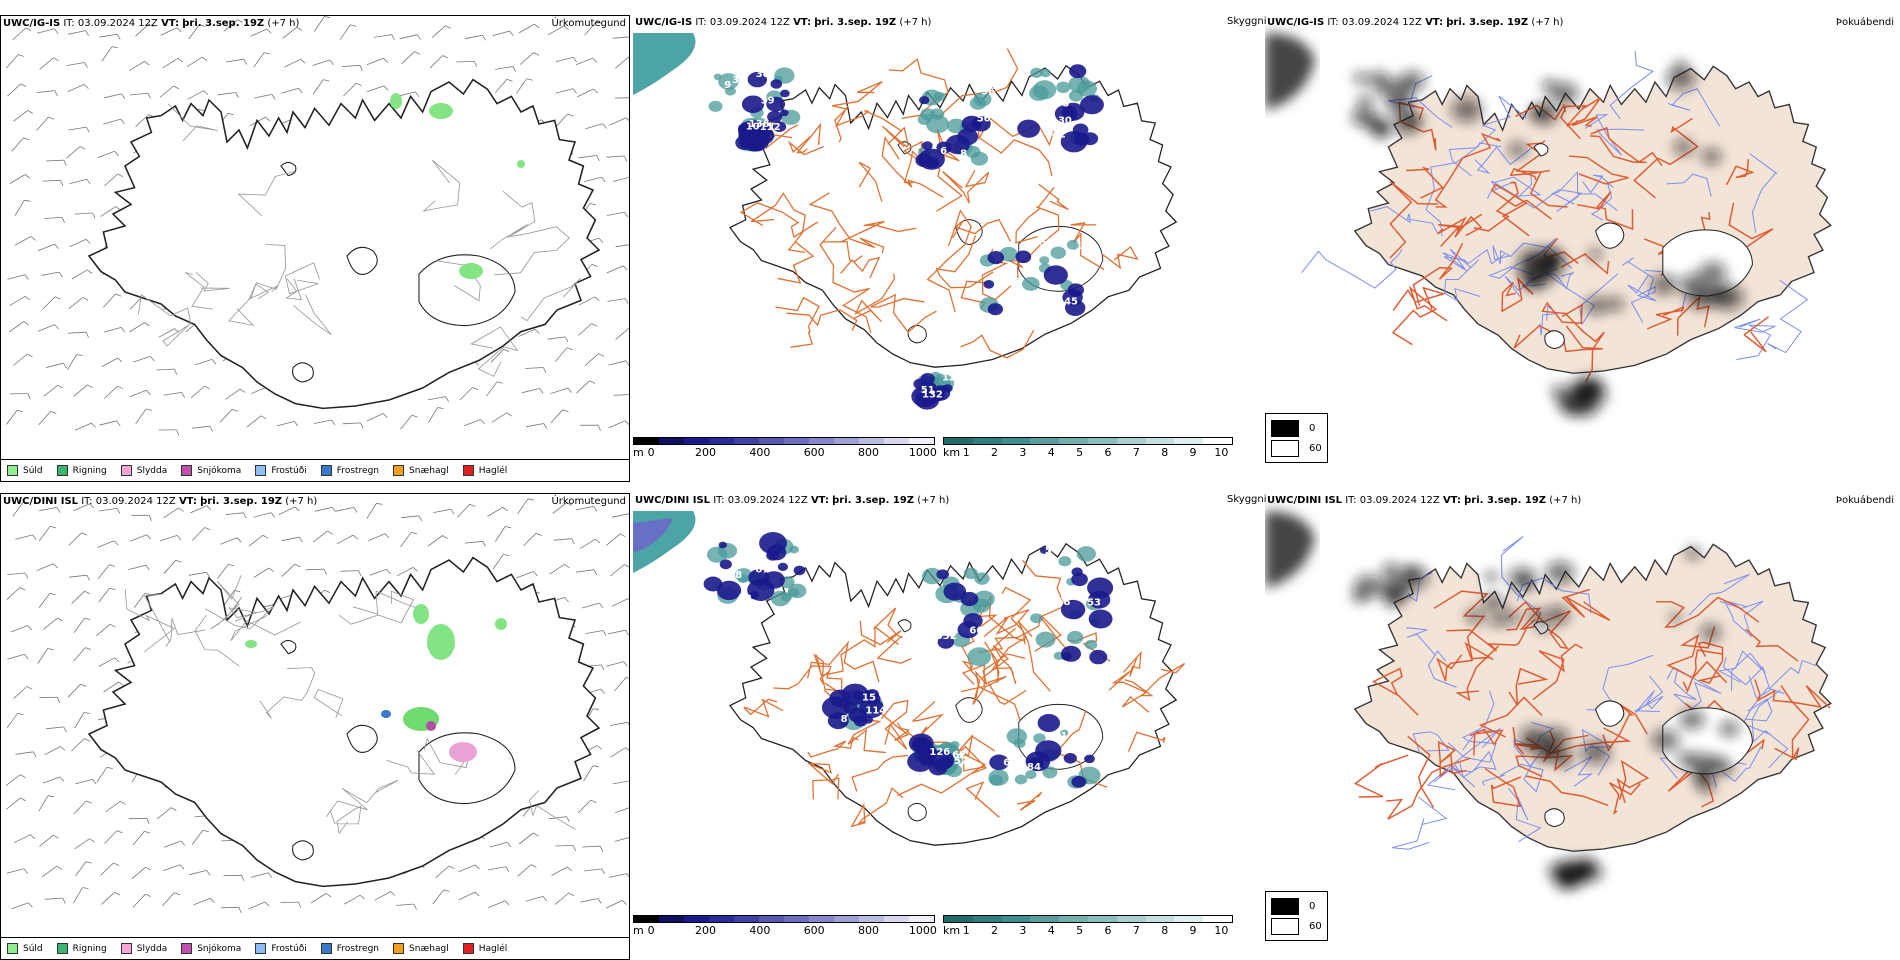 The height and width of the screenshot is (960, 1900). I want to click on cloud-base-label: 88, so click(994, 585).